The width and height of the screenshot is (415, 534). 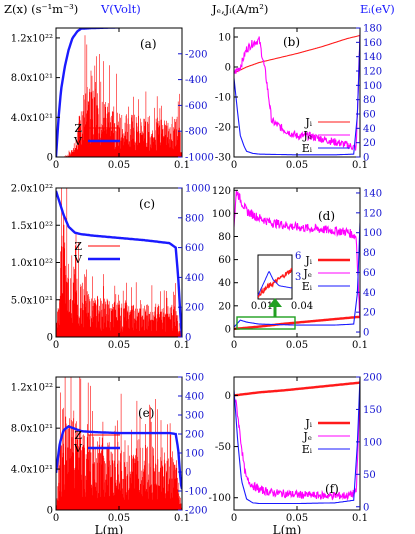 I want to click on ytick-label-right: 180, so click(x=372, y=29).